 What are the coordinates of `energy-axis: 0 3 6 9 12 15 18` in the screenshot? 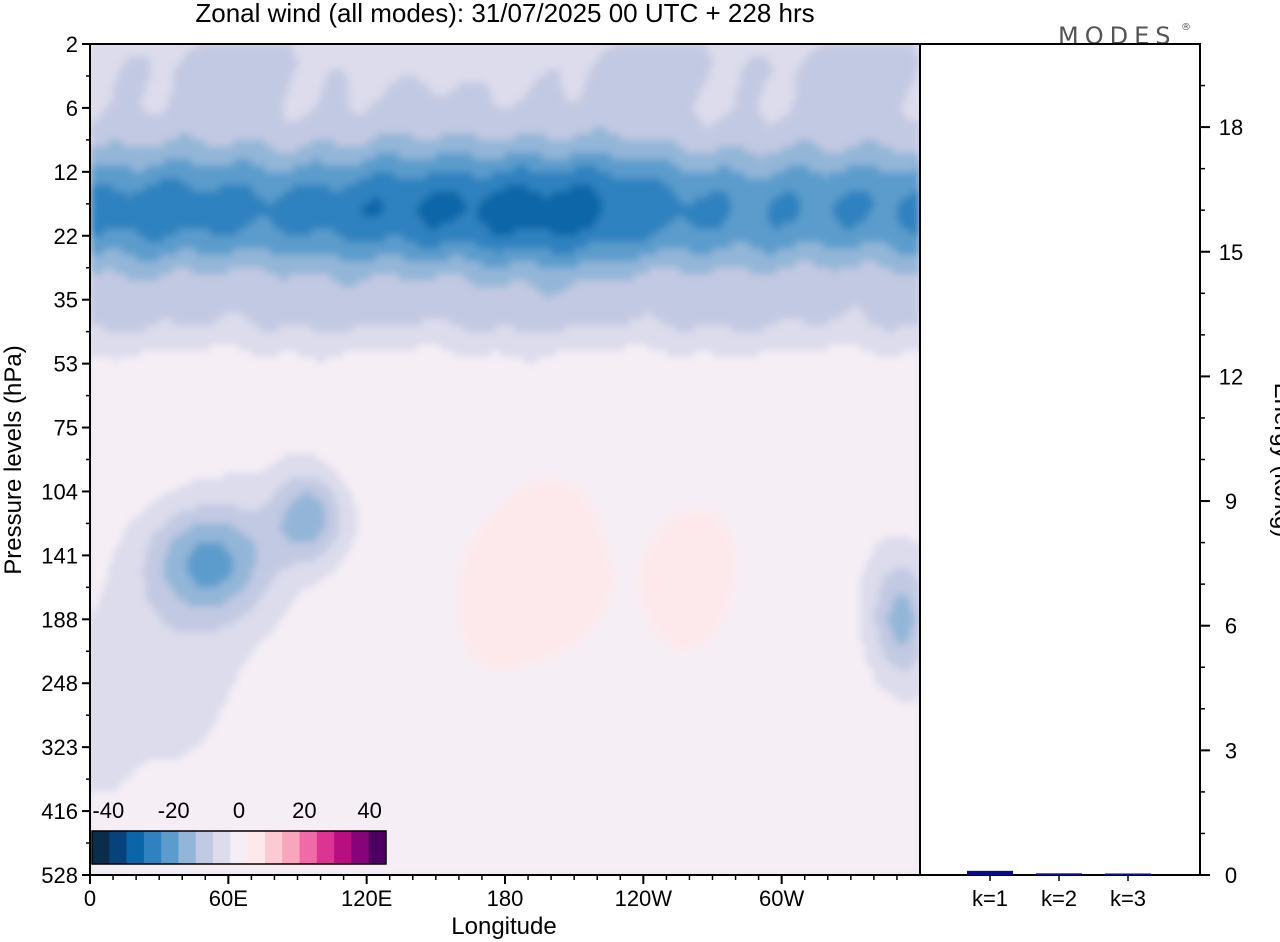 It's located at (1221, 486).